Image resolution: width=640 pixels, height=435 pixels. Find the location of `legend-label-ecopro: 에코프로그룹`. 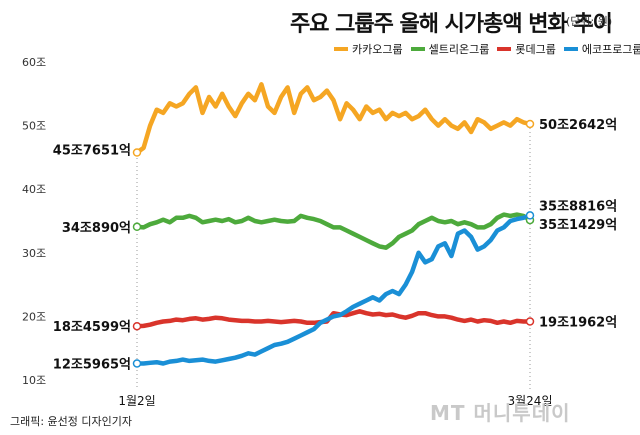

legend-label-ecopro: 에코프로그룹 is located at coordinates (610, 49).